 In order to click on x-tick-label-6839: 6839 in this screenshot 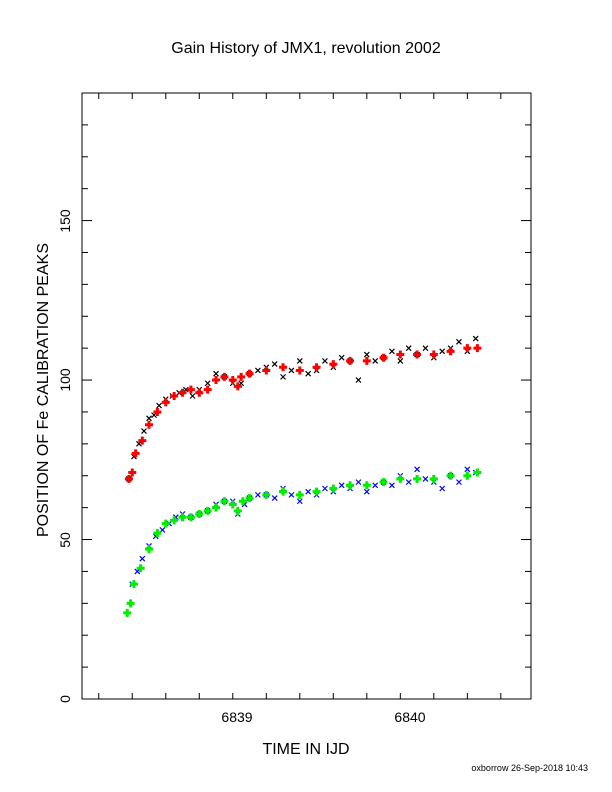, I will do `click(236, 717)`.